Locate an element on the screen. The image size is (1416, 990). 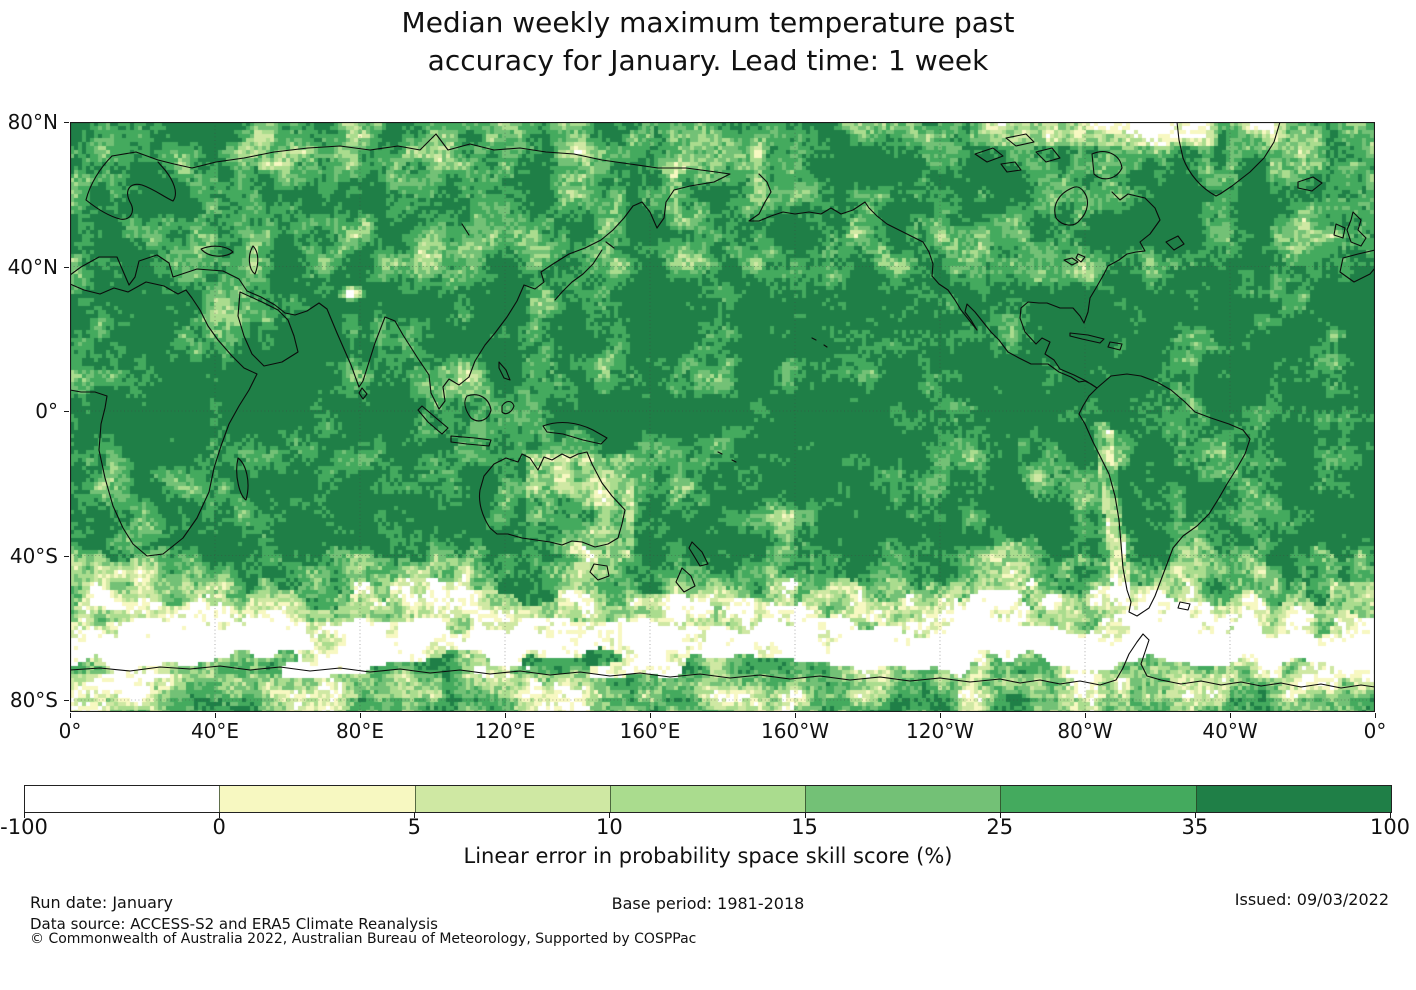
x-tick-label: 40°E is located at coordinates (215, 731).